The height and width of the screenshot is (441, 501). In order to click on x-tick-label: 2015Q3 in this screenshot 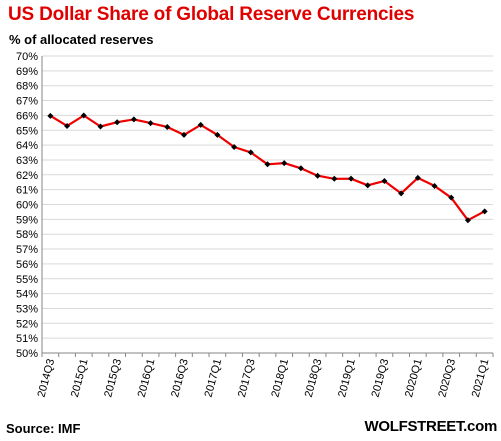, I will do `click(113, 378)`.